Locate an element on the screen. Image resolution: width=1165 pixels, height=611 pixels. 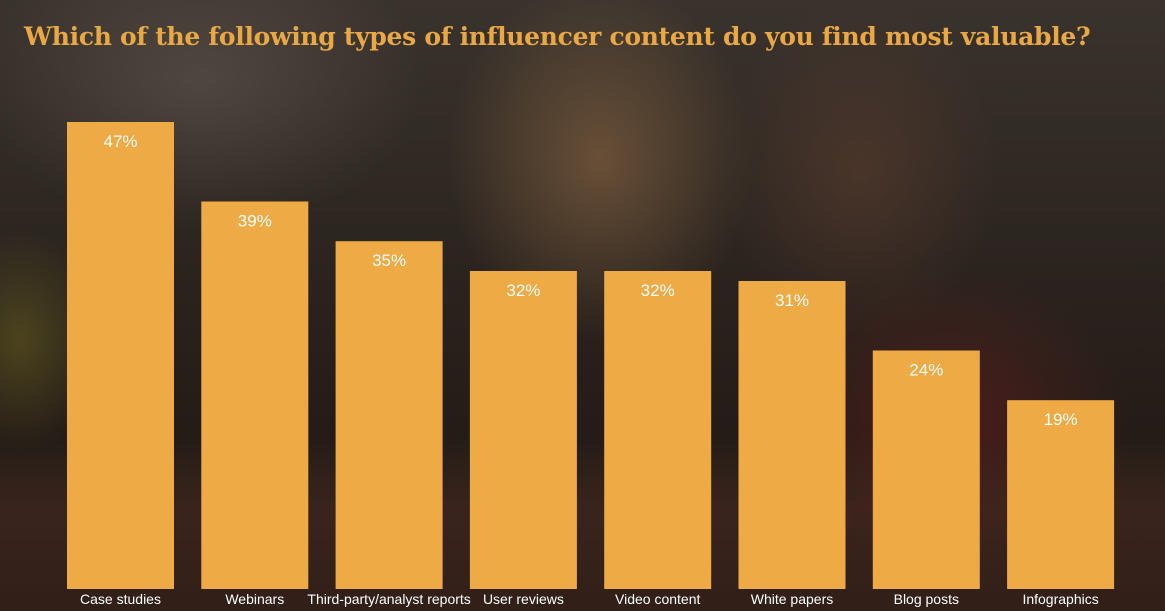
category-label: User reviews is located at coordinates (523, 599).